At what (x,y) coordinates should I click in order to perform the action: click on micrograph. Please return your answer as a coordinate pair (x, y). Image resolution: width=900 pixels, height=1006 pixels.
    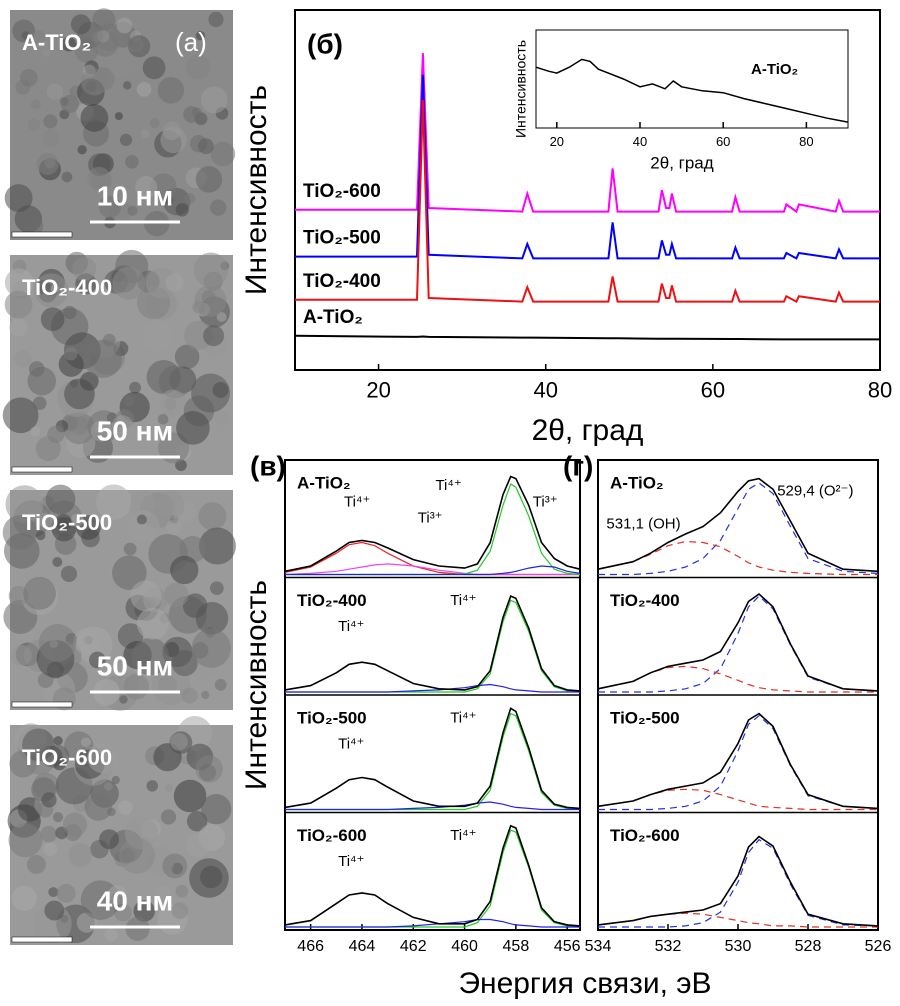
    Looking at the image, I should click on (119, 597).